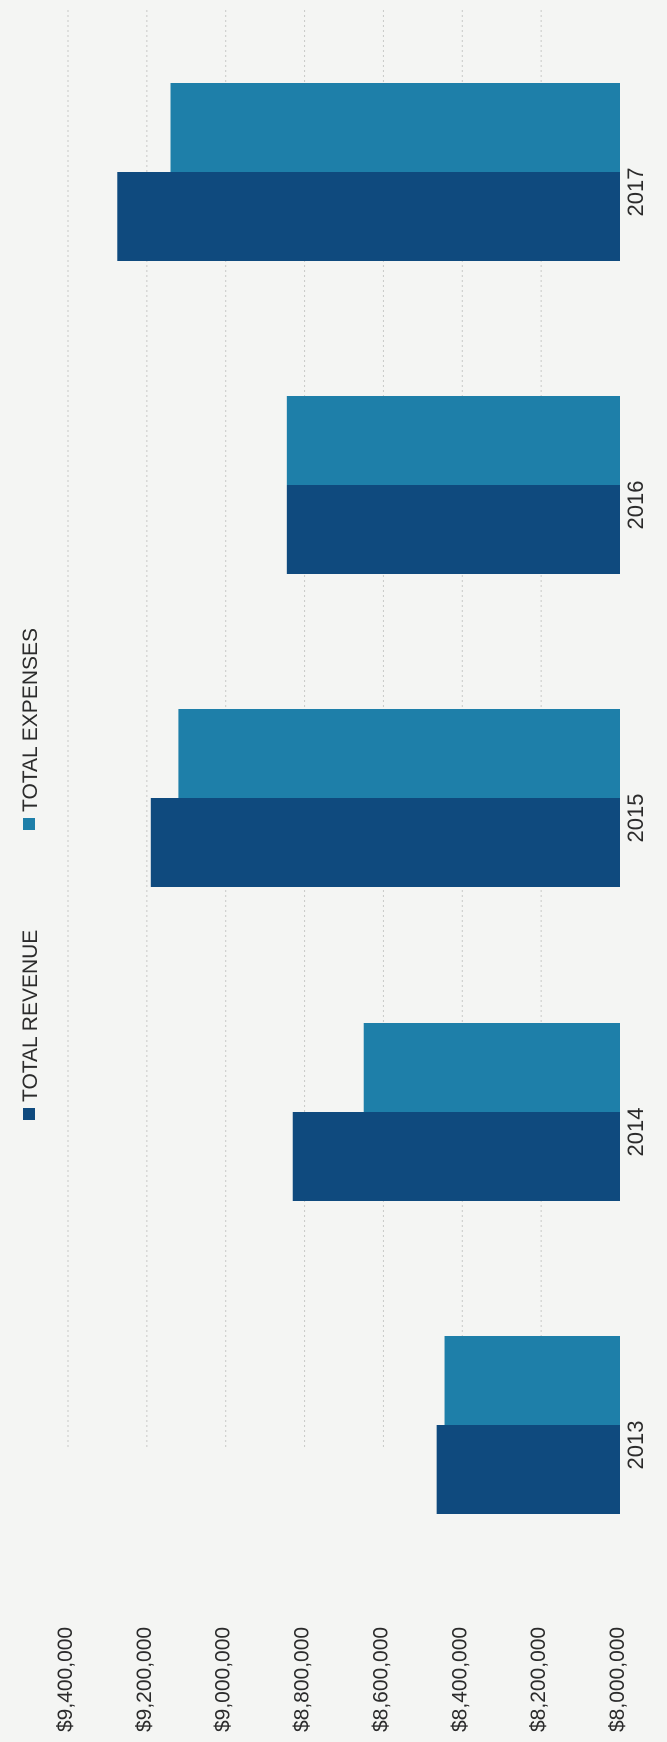  I want to click on y-tick-label: $8,000,000, so click(617, 1679).